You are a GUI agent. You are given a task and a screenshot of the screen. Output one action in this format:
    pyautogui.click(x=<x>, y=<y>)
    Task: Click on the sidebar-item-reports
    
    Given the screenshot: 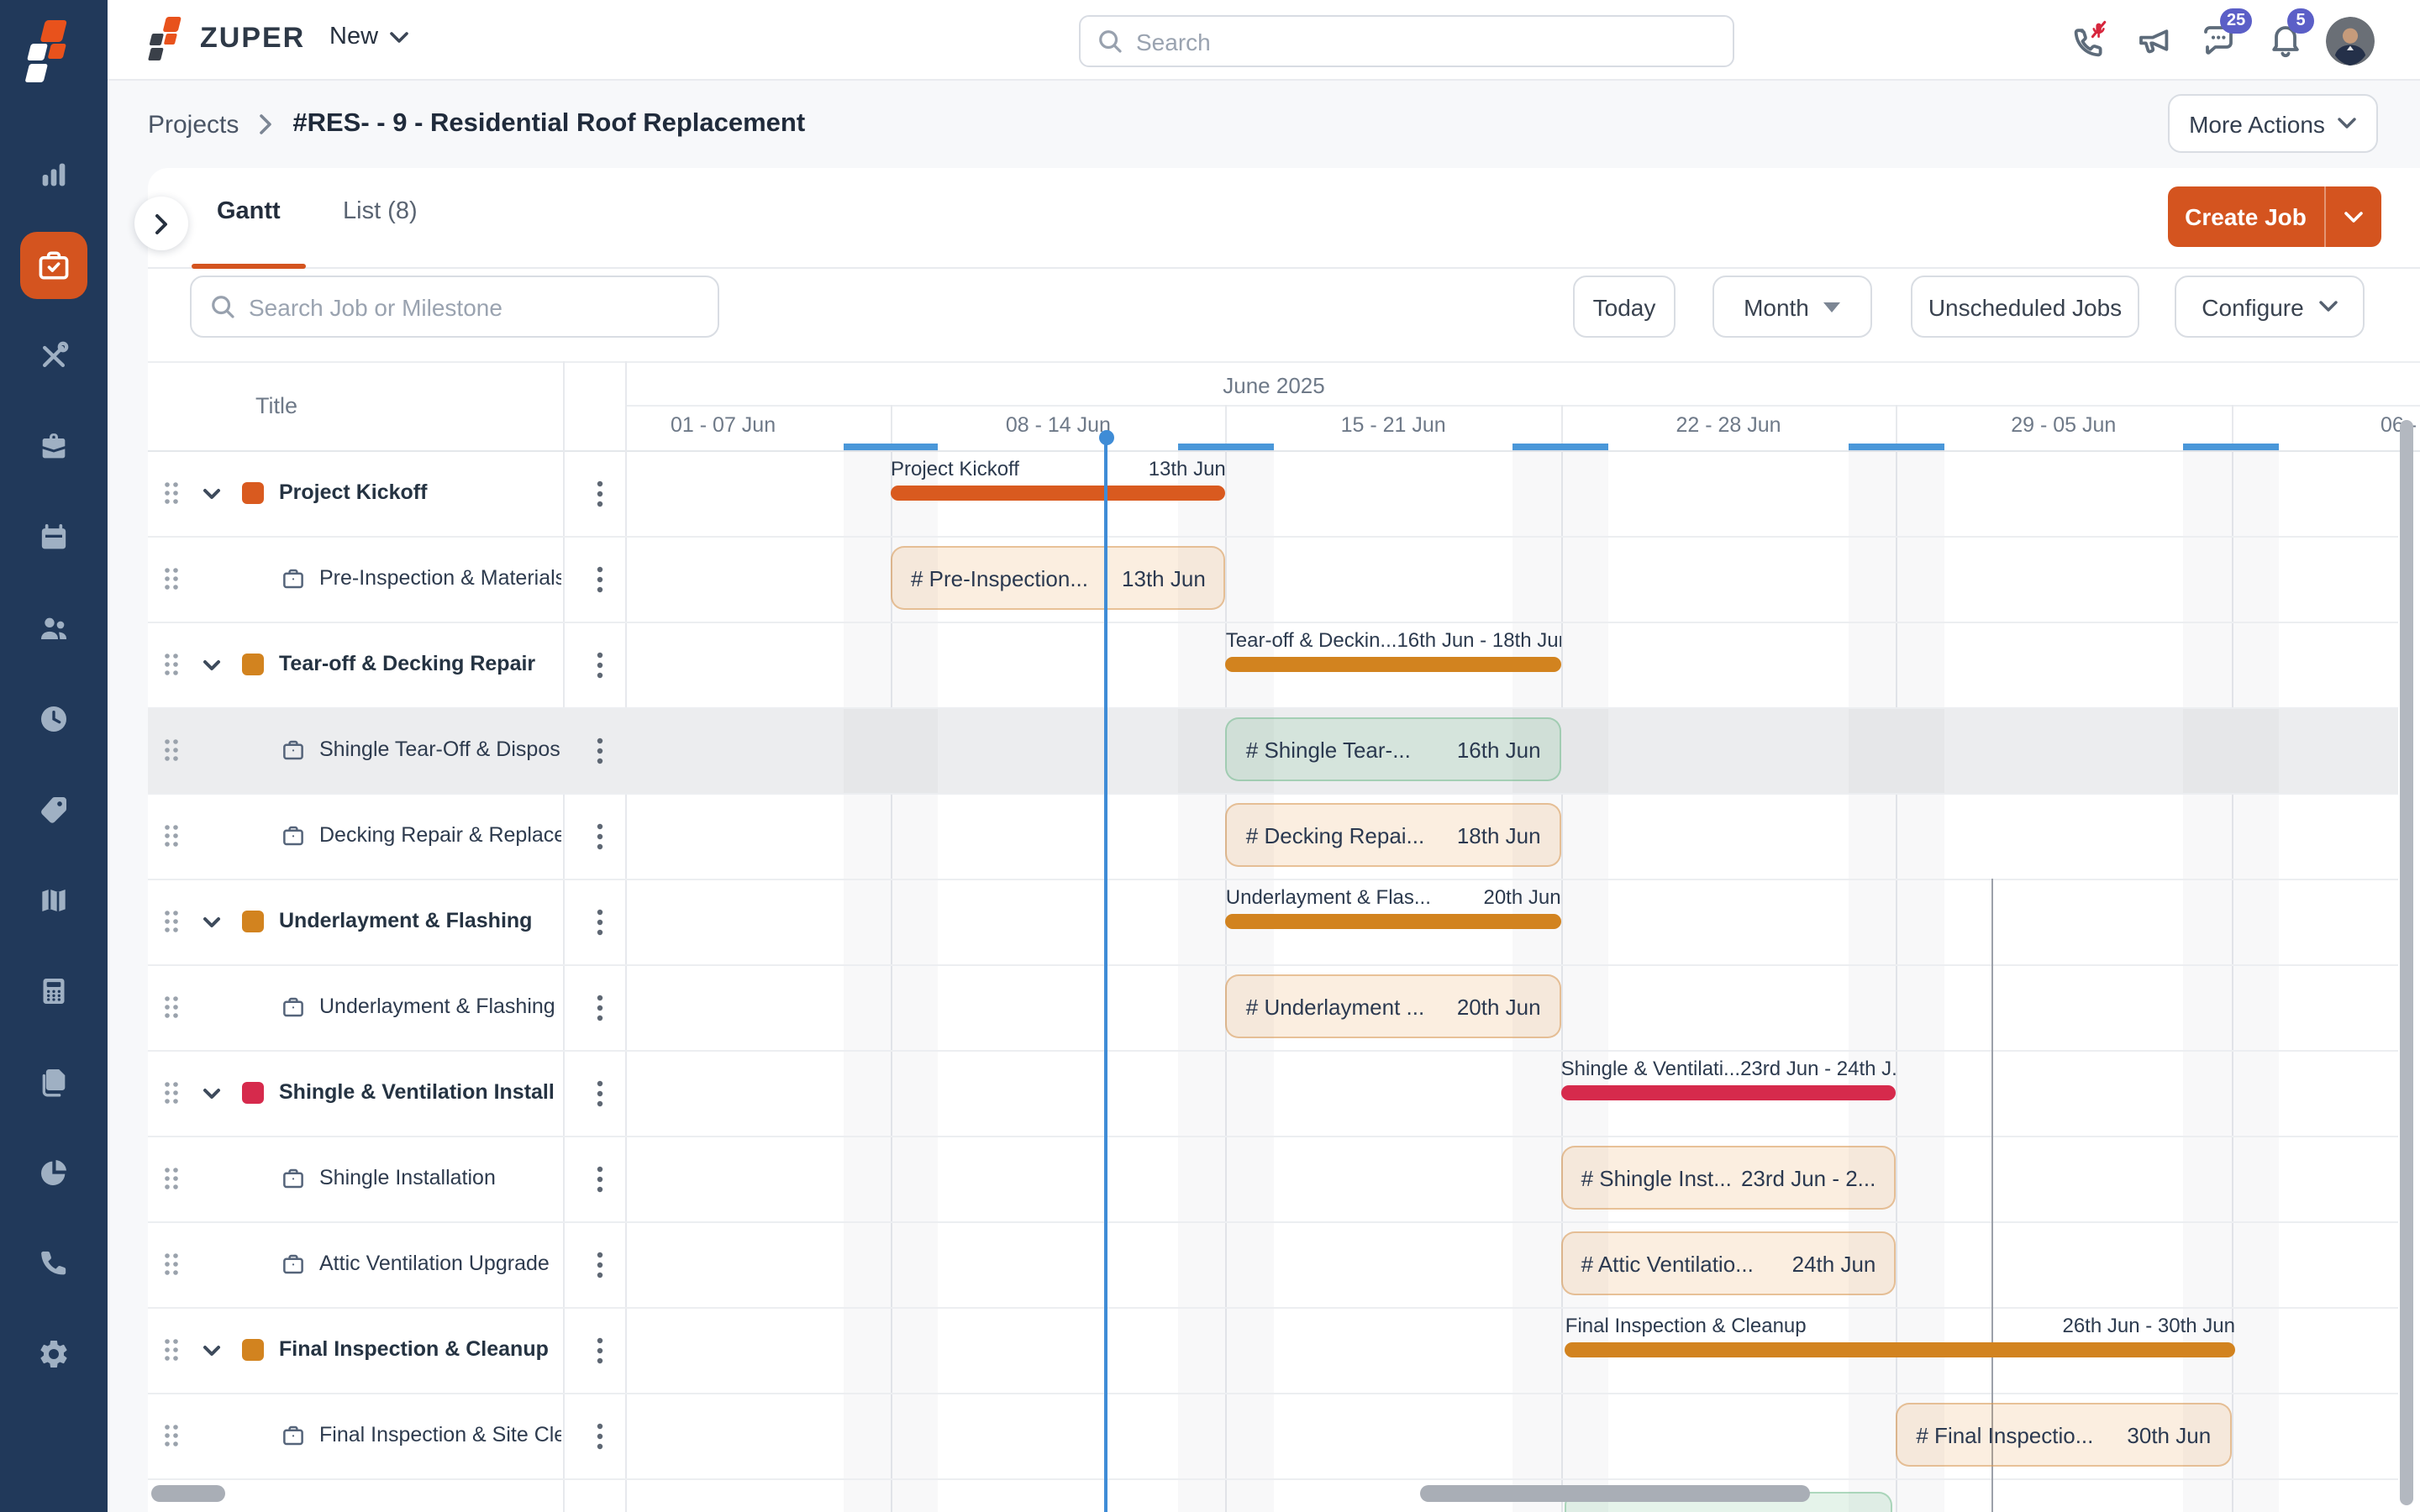 What is the action you would take?
    pyautogui.click(x=54, y=1172)
    